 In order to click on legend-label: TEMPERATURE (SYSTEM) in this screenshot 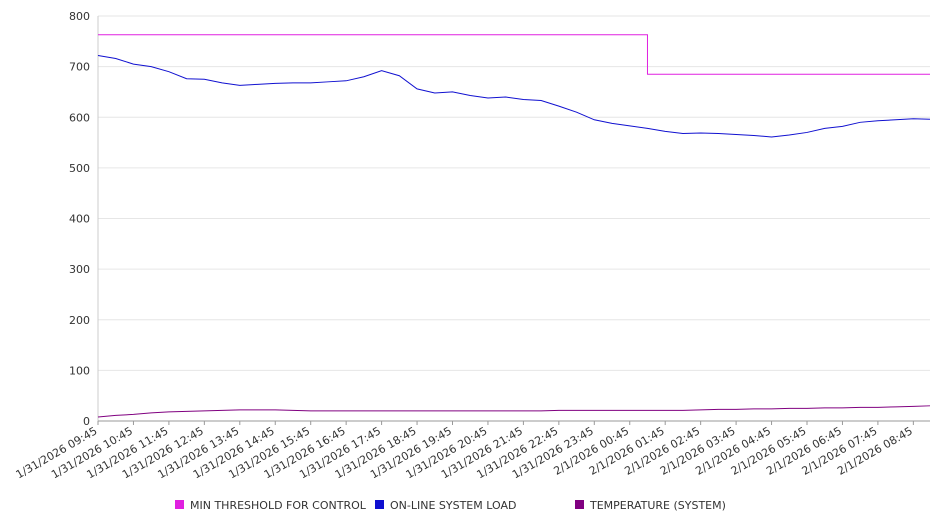, I will do `click(657, 505)`.